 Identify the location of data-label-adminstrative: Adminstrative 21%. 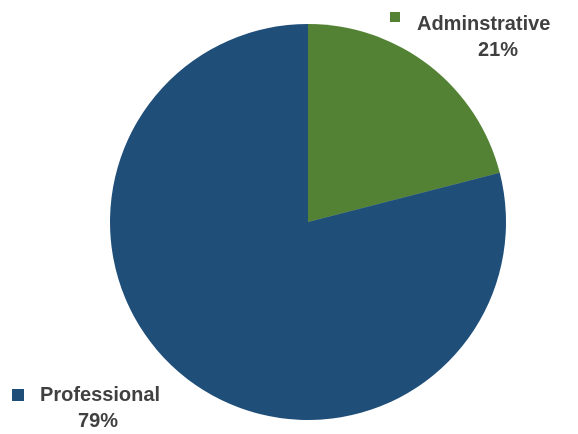
(470, 36).